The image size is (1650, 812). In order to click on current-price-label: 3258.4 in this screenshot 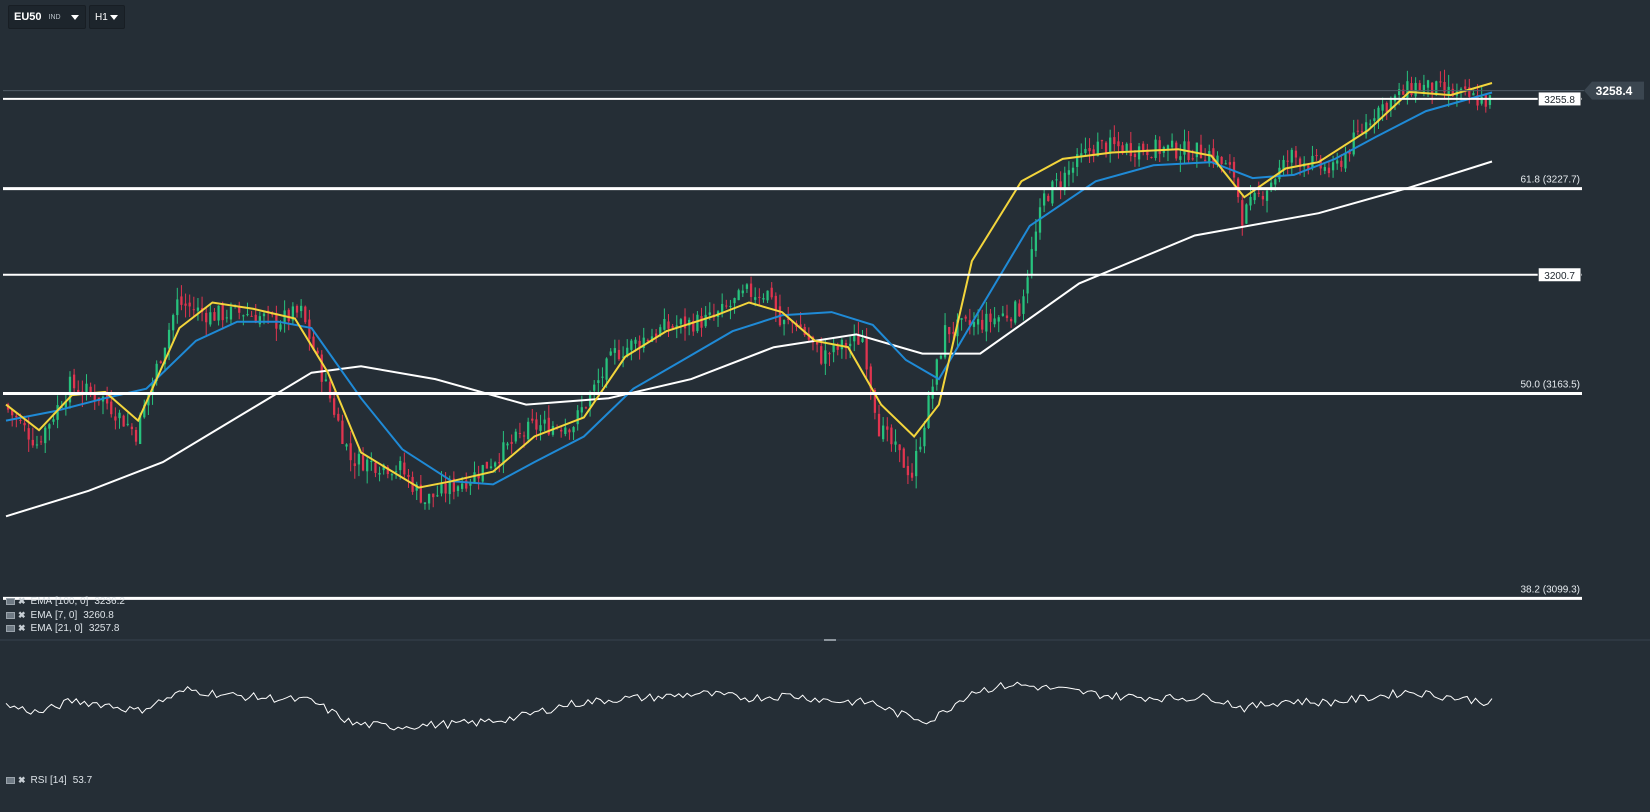, I will do `click(1614, 91)`.